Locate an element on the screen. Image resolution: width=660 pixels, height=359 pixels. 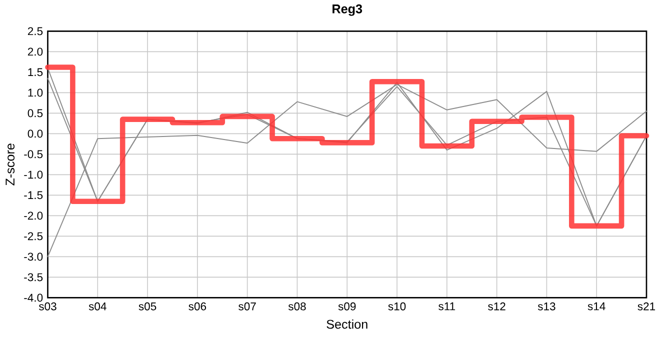
y-tick-label: 1.0 is located at coordinates (35, 92).